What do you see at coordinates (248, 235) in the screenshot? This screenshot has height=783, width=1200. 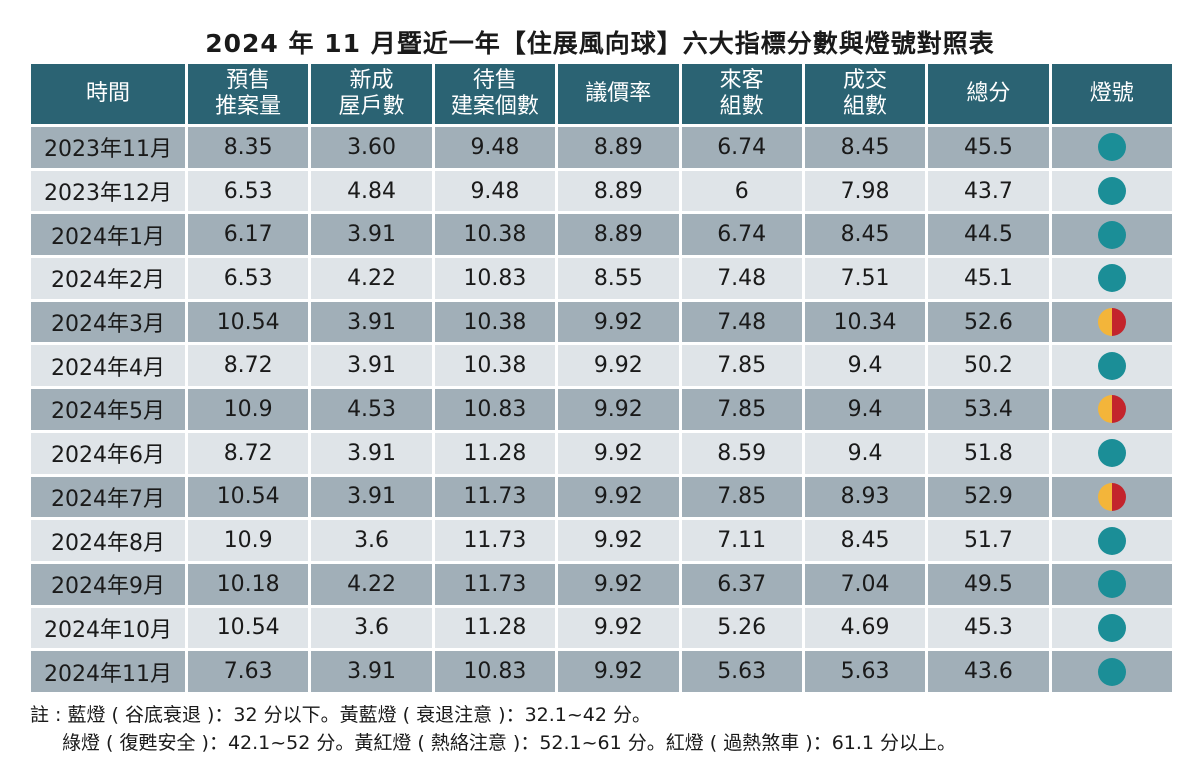 I see `value-cell: 6.17` at bounding box center [248, 235].